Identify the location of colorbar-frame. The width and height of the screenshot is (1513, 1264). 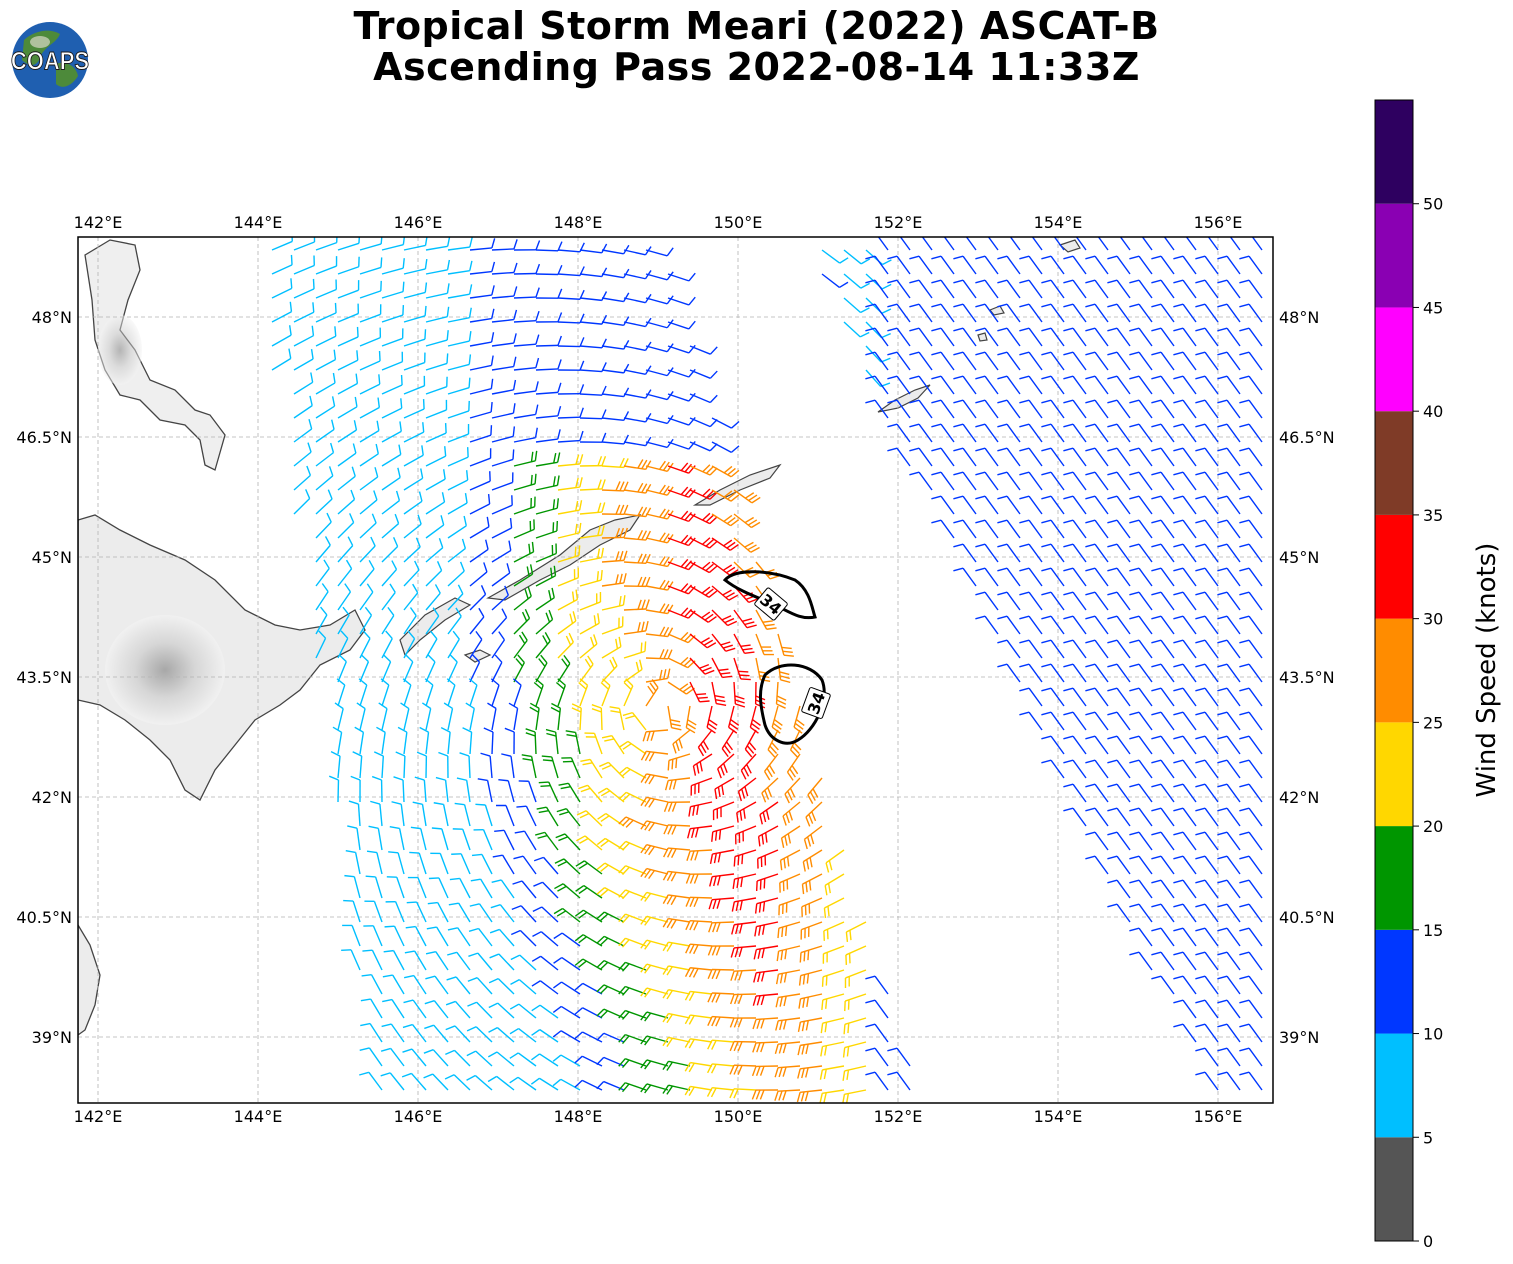
(1394, 670).